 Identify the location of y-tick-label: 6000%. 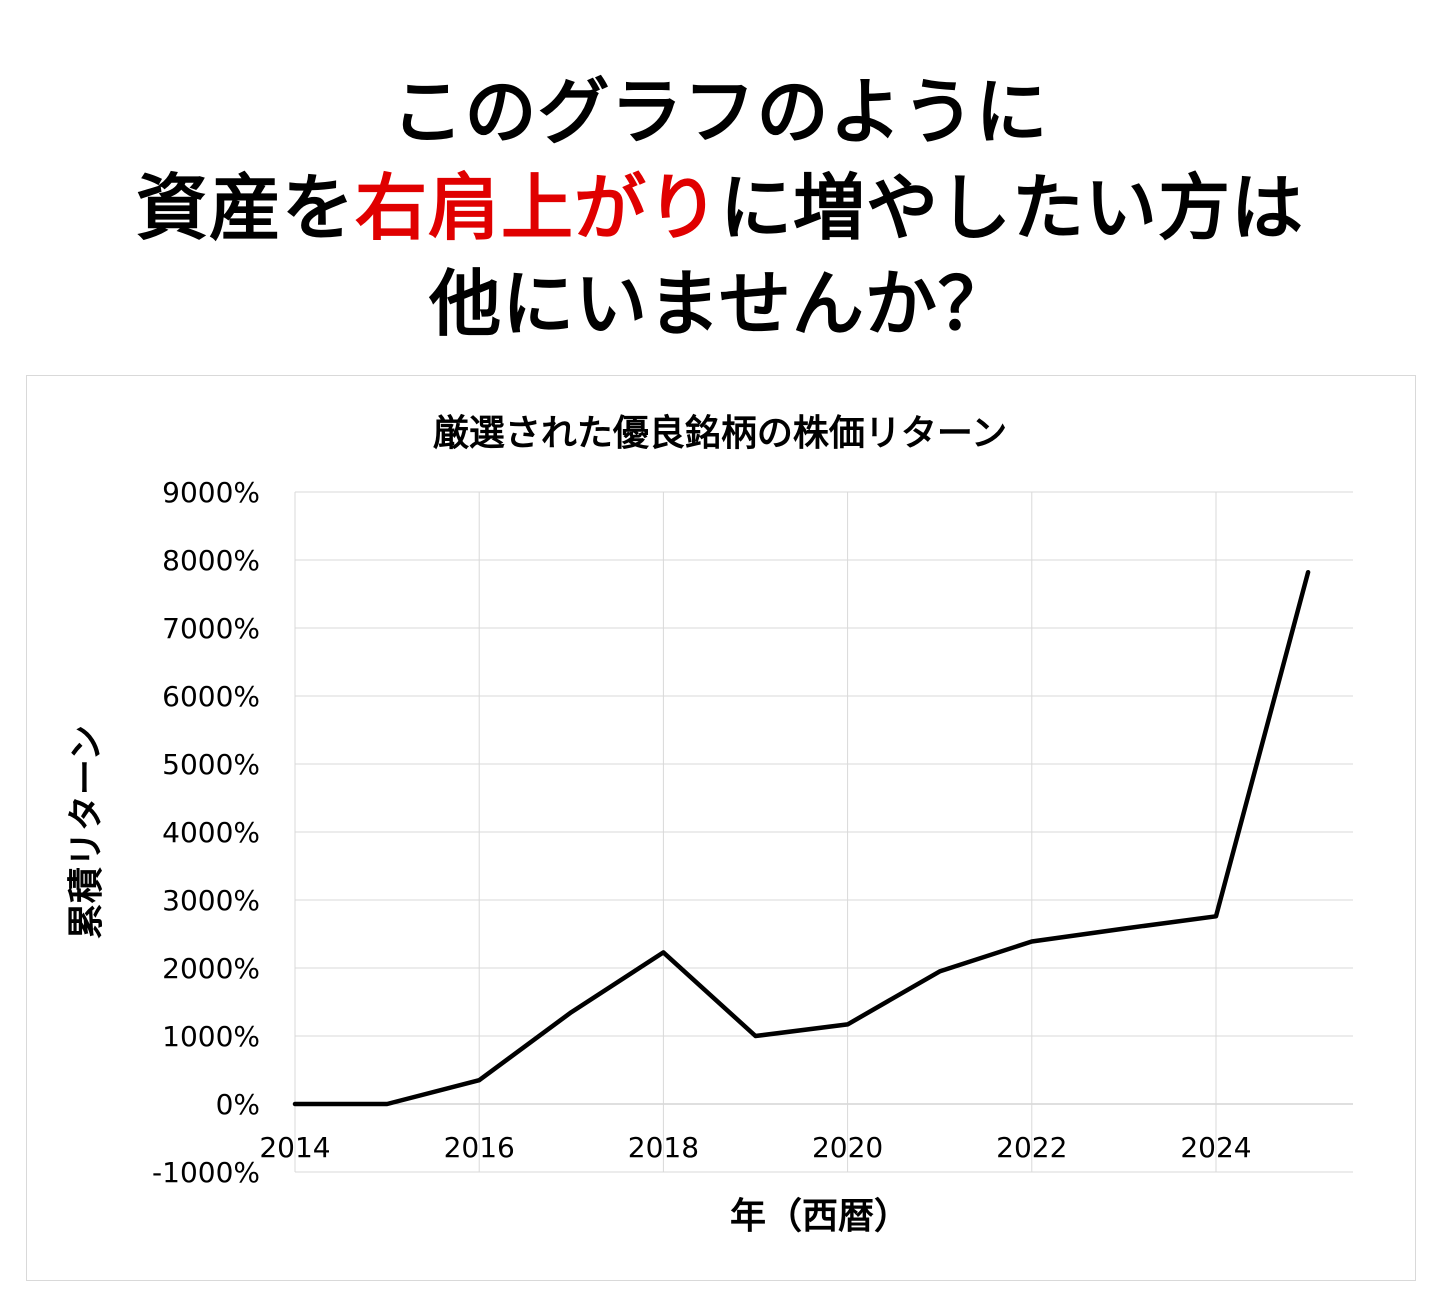
(211, 696).